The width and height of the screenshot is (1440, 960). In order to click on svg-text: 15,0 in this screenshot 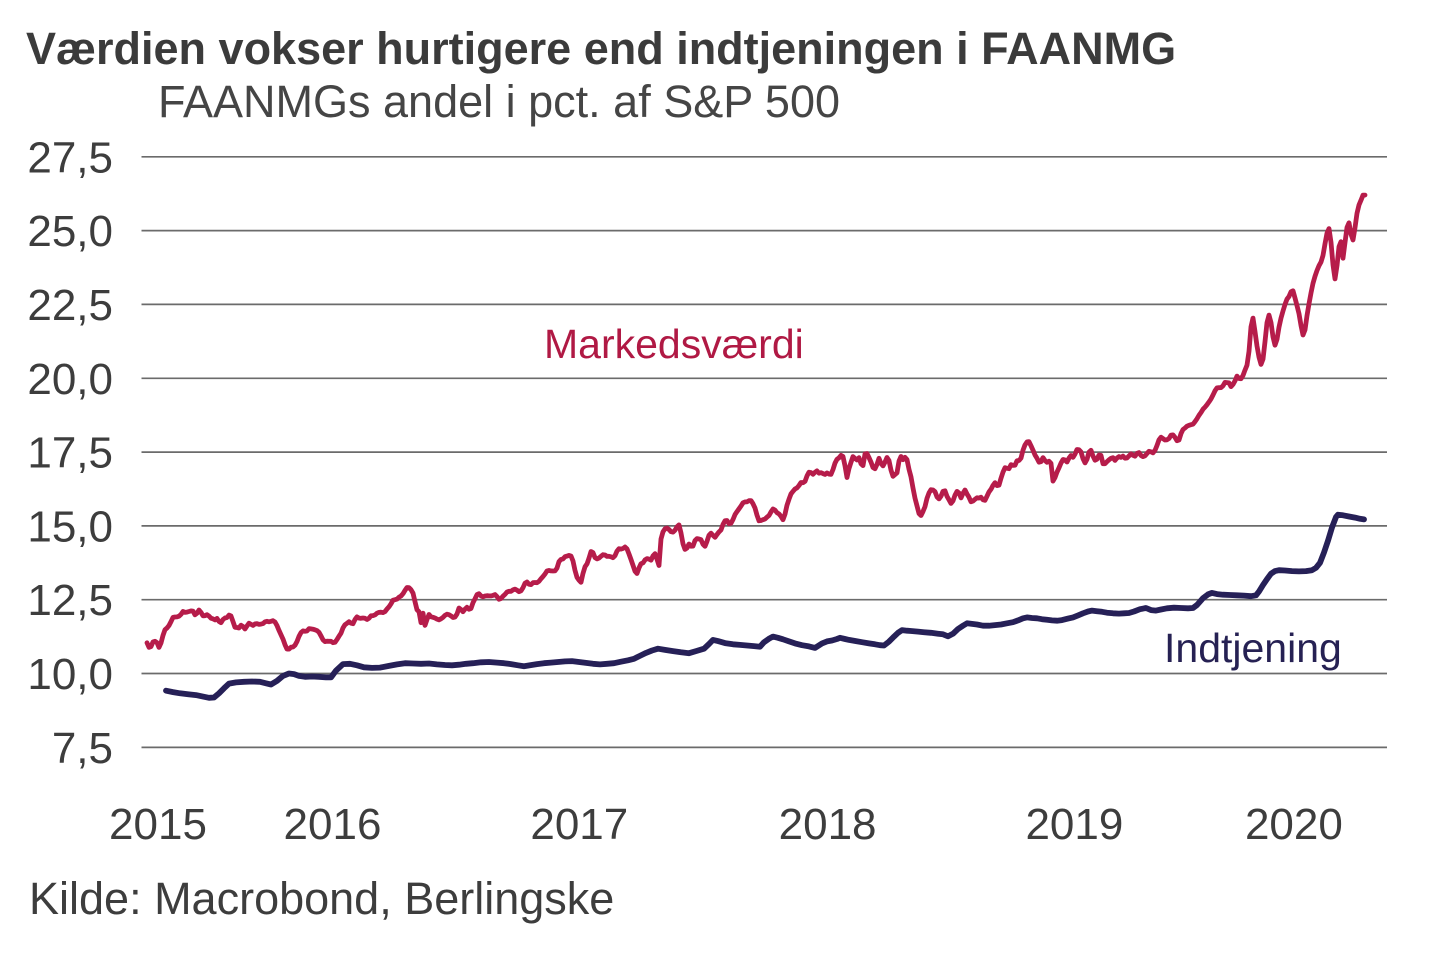, I will do `click(70, 526)`.